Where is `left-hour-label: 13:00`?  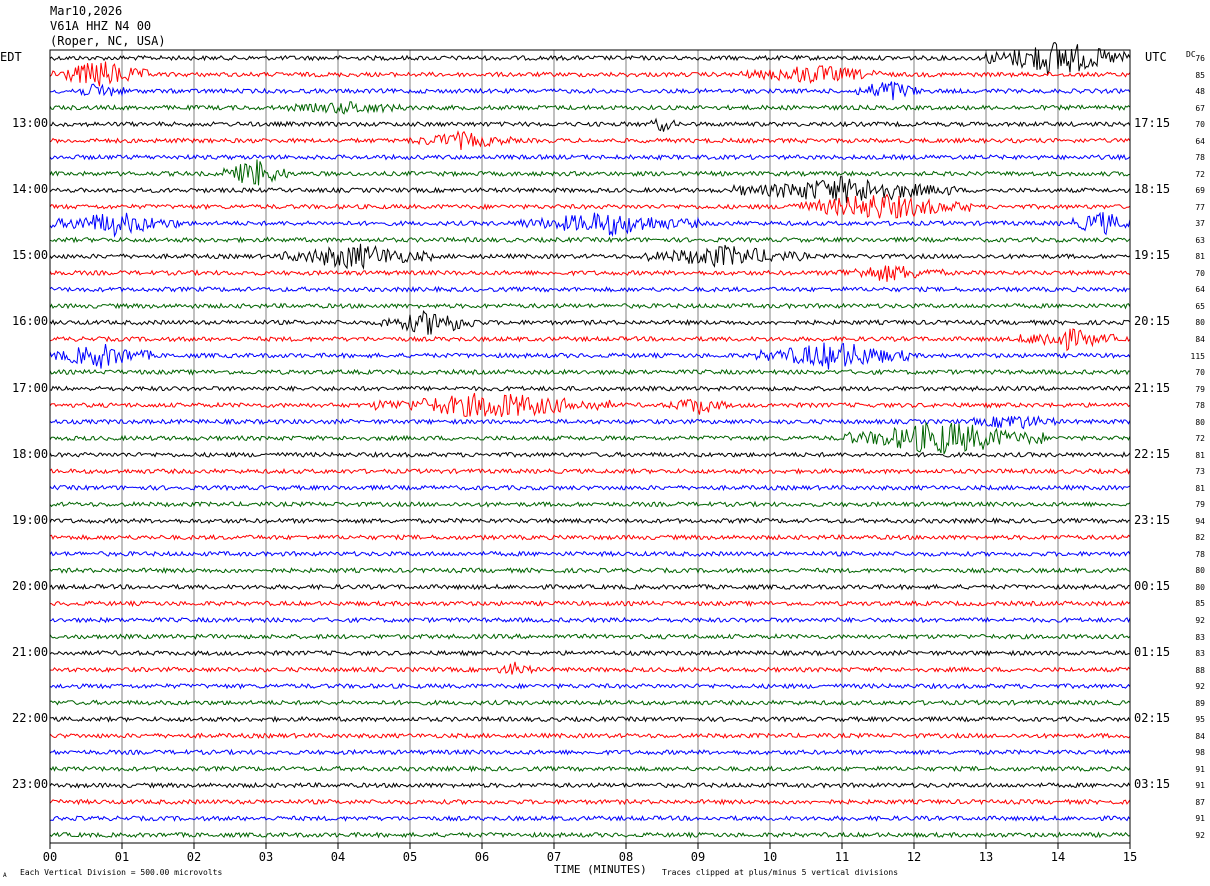 left-hour-label: 13:00 is located at coordinates (30, 123).